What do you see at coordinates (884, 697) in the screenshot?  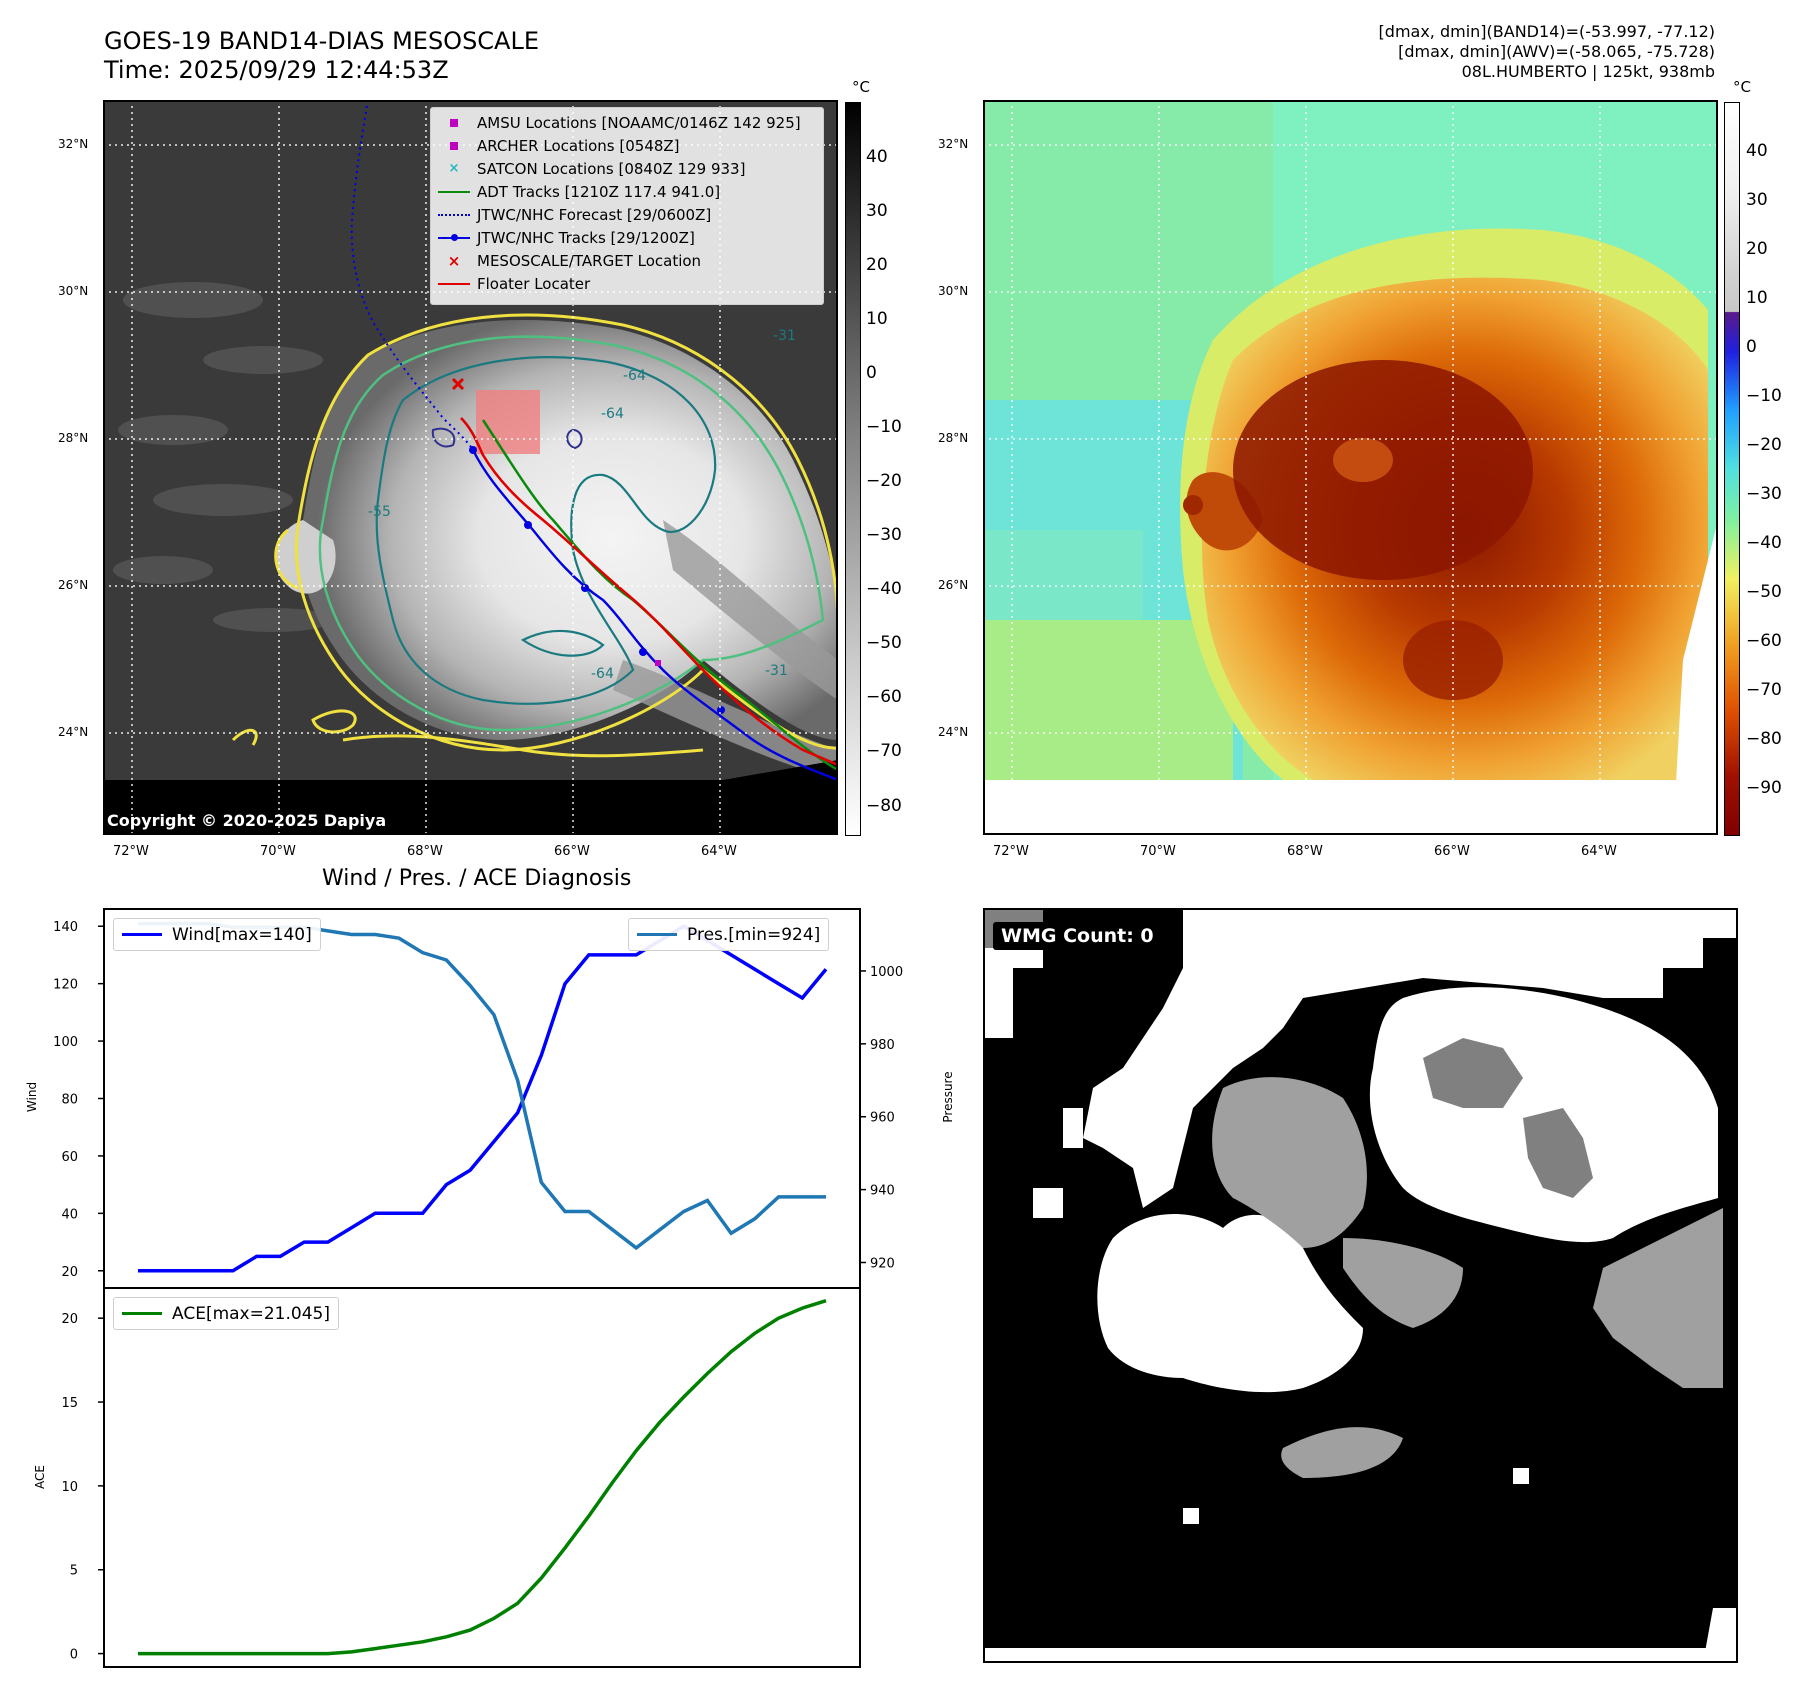 I see `colorbar-gray-label: −60` at bounding box center [884, 697].